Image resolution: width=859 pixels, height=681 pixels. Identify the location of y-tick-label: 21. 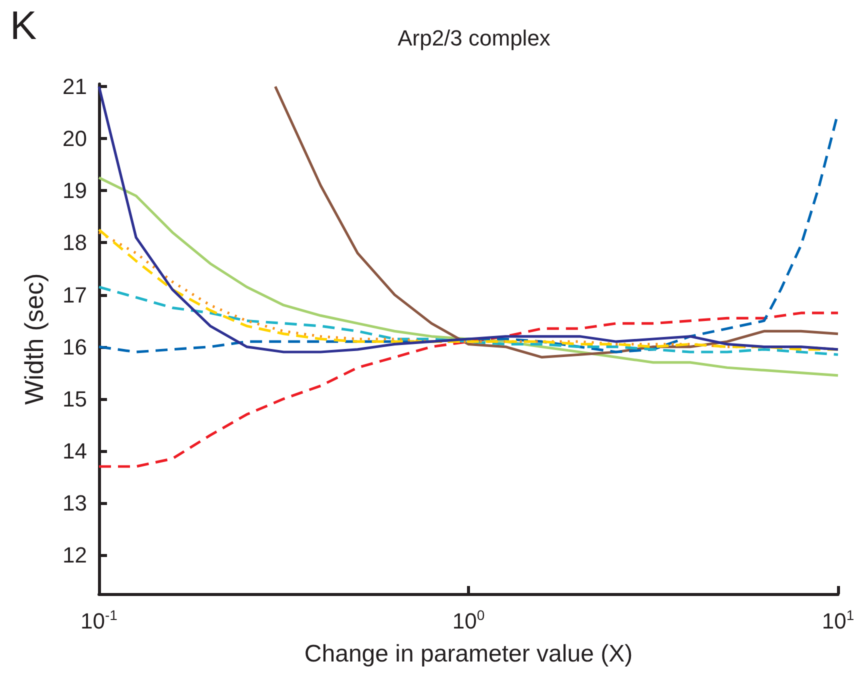
(74, 87).